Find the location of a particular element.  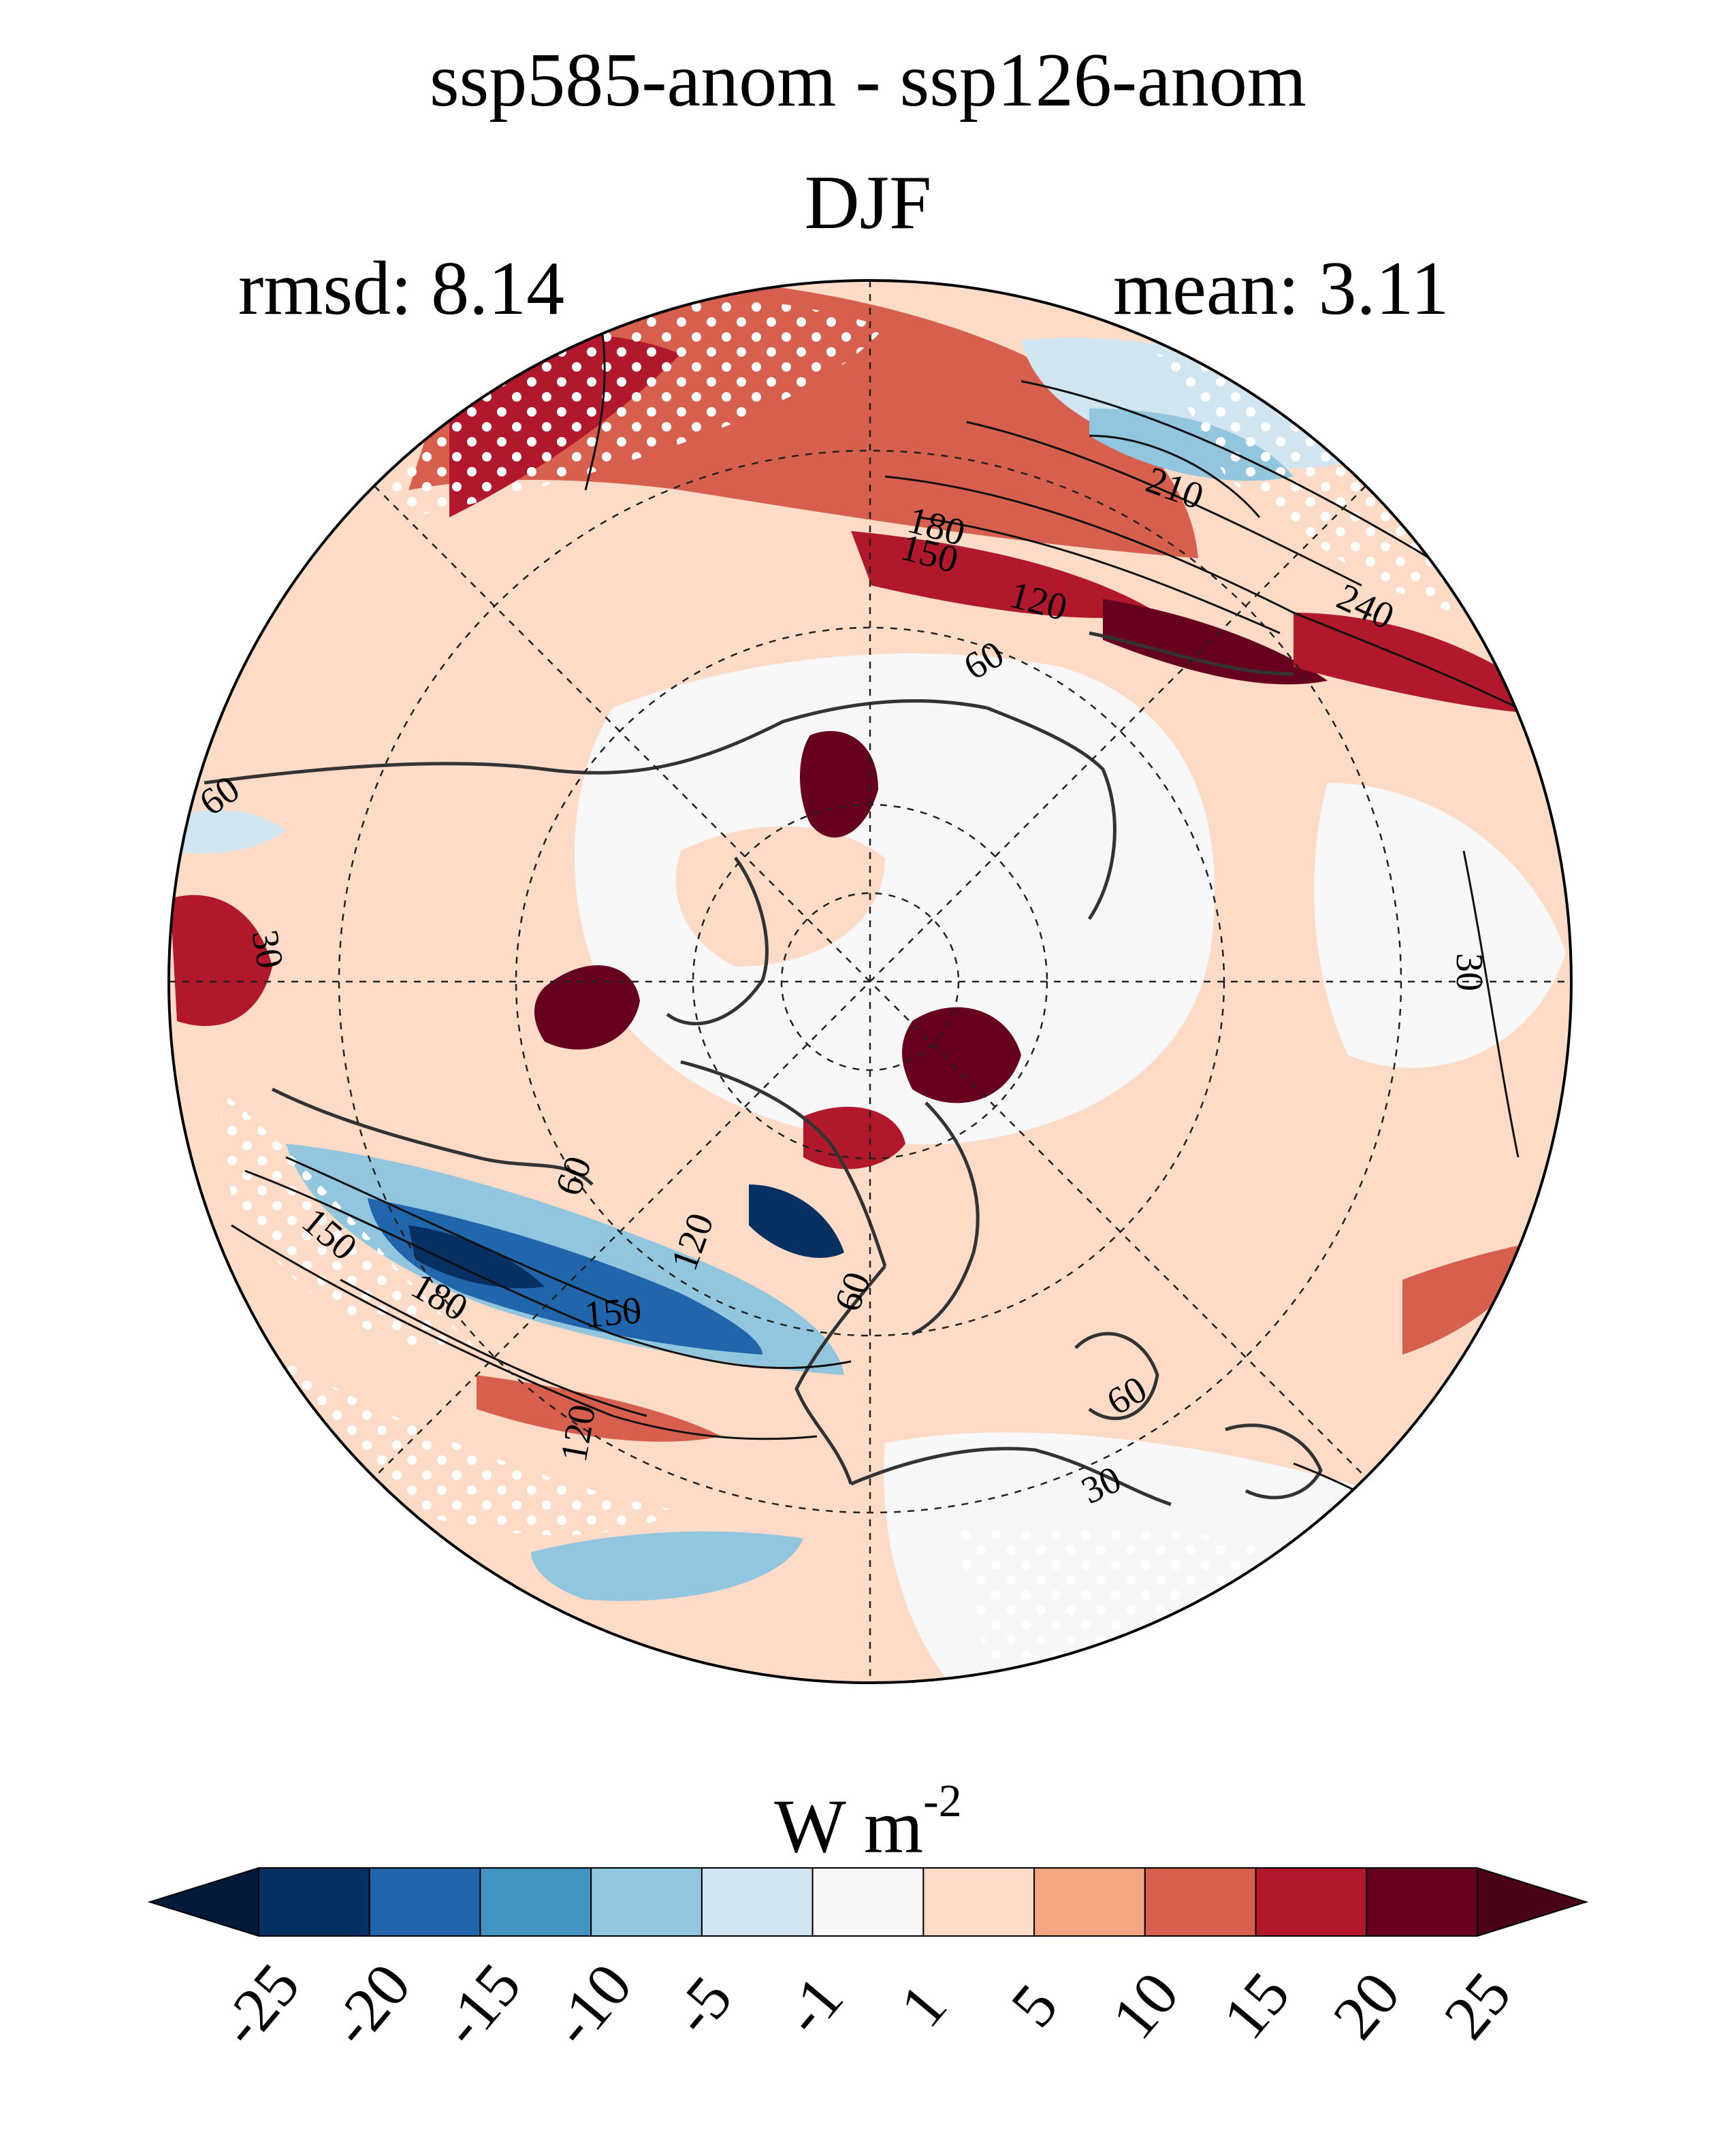

colorbar-units: W m-2 is located at coordinates (868, 1821).